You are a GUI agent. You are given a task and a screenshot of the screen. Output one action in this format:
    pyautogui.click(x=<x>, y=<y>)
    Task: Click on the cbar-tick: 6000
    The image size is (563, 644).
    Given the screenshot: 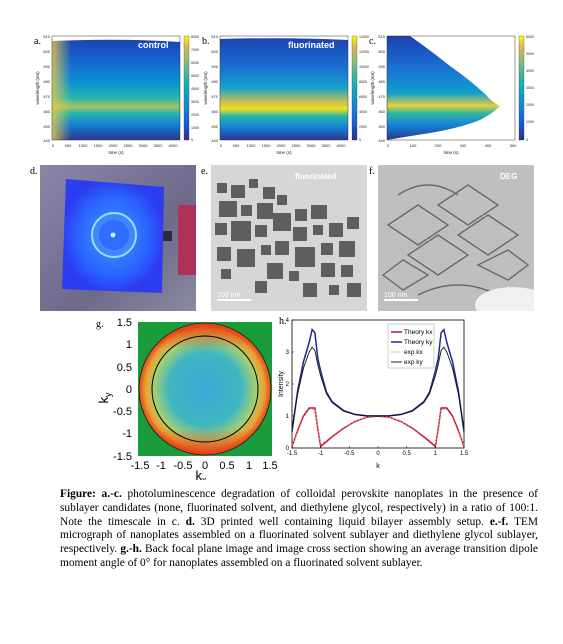 What is the action you would take?
    pyautogui.click(x=195, y=63)
    